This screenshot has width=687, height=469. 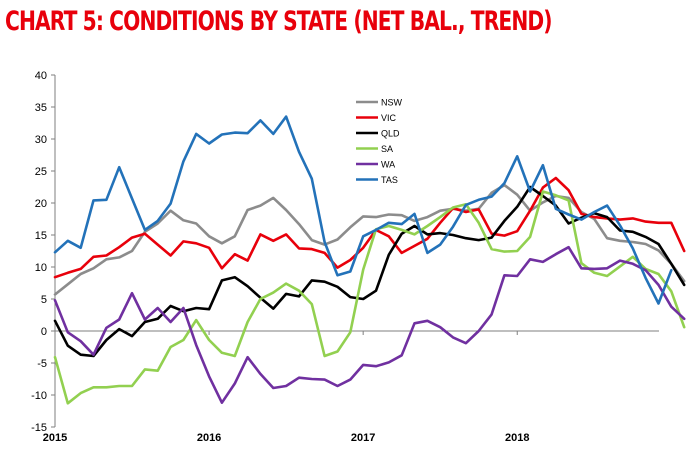 I want to click on y-tick-label: -10, so click(x=39, y=396).